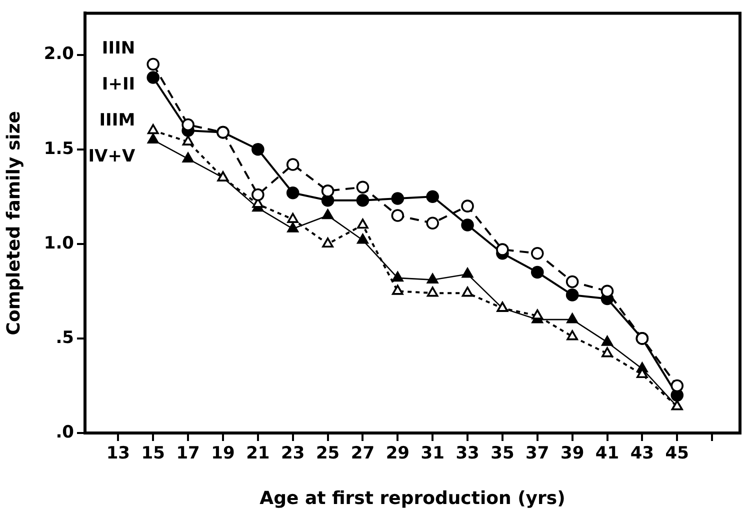 The width and height of the screenshot is (748, 514). I want to click on x-tick-label: 23, so click(293, 454).